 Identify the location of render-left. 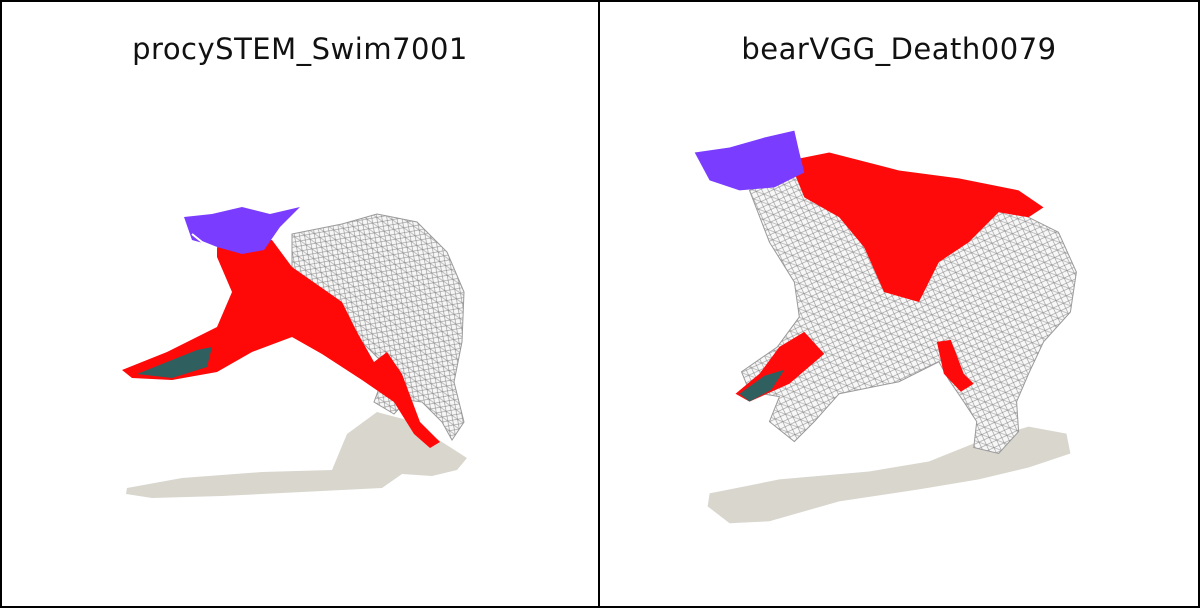
(294, 352).